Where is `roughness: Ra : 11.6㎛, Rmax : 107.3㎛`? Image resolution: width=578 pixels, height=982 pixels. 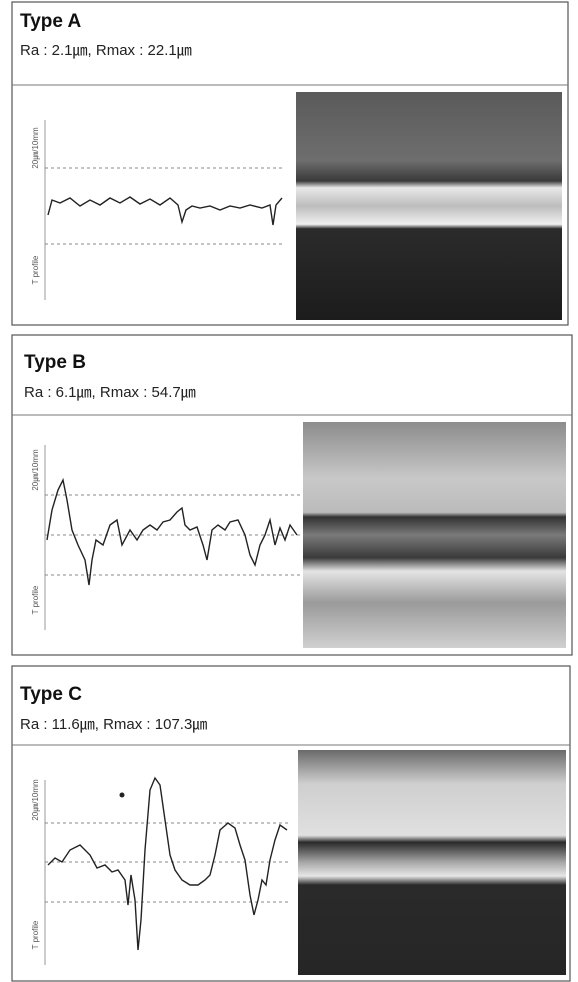 roughness: Ra : 11.6㎛, Rmax : 107.3㎛ is located at coordinates (113, 724).